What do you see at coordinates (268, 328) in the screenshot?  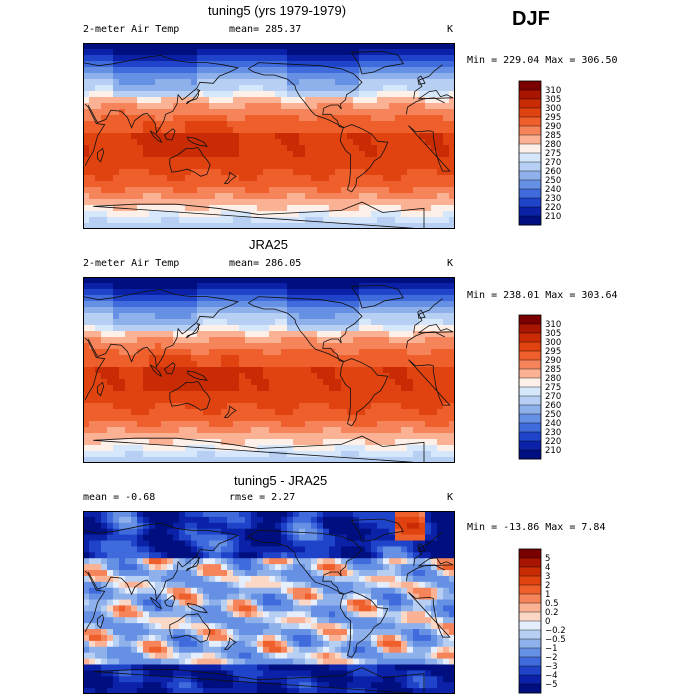 I see `coastline` at bounding box center [268, 328].